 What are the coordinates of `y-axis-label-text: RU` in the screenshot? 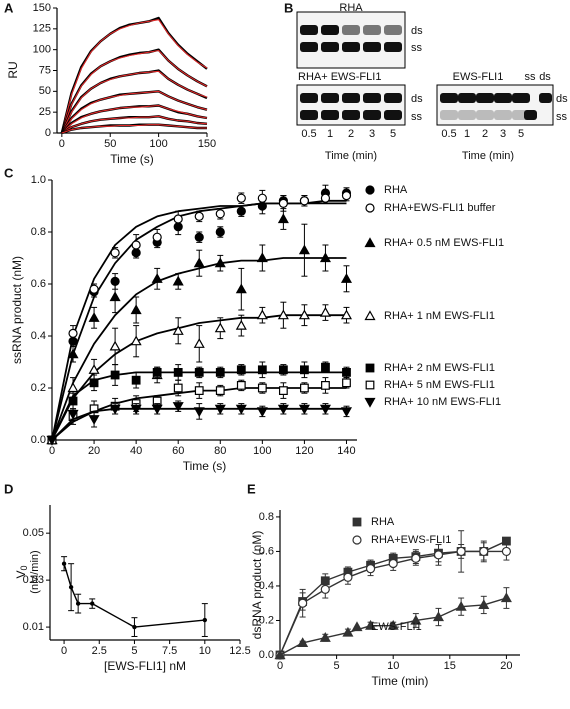 It's located at (13, 69).